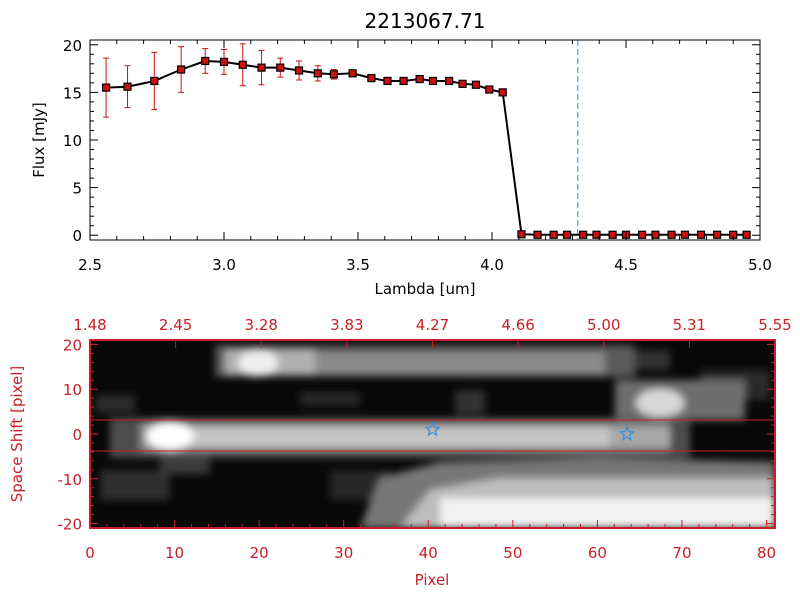 The height and width of the screenshot is (600, 800). I want to click on top-axis-tick-label: 3.28, so click(261, 325).